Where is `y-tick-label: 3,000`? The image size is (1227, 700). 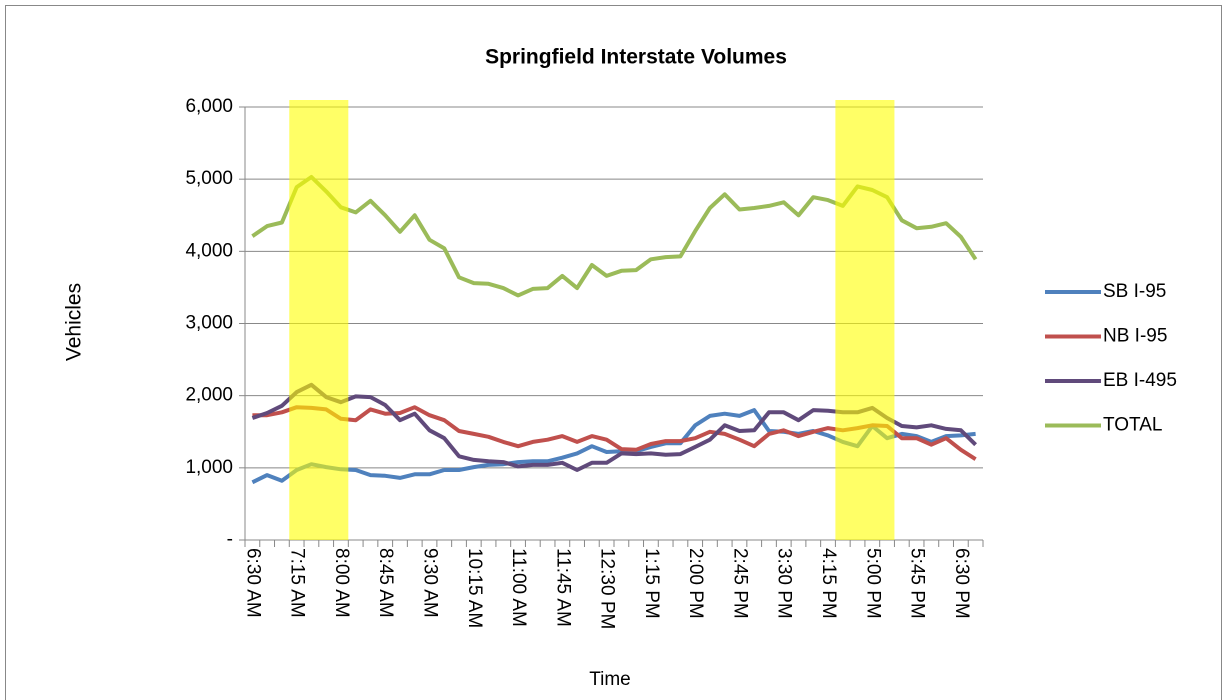 y-tick-label: 3,000 is located at coordinates (209, 323).